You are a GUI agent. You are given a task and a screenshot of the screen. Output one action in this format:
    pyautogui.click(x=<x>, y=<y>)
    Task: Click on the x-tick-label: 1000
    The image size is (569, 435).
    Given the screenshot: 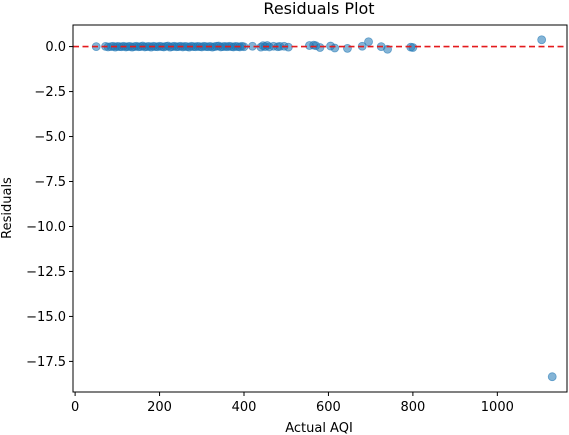 What is the action you would take?
    pyautogui.click(x=497, y=407)
    